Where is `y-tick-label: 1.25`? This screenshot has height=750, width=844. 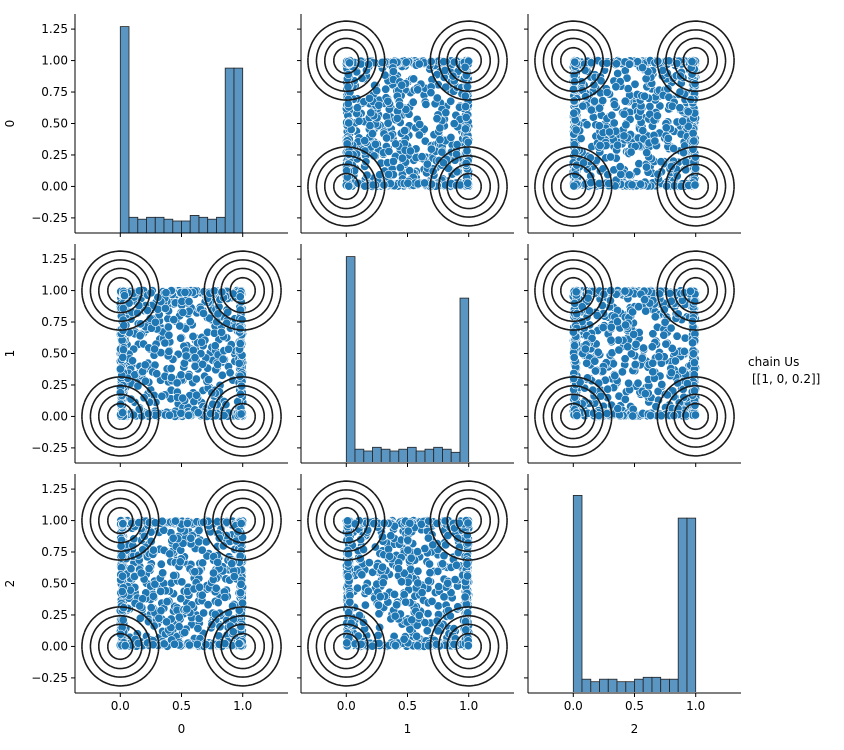 y-tick-label: 1.25 is located at coordinates (54, 489).